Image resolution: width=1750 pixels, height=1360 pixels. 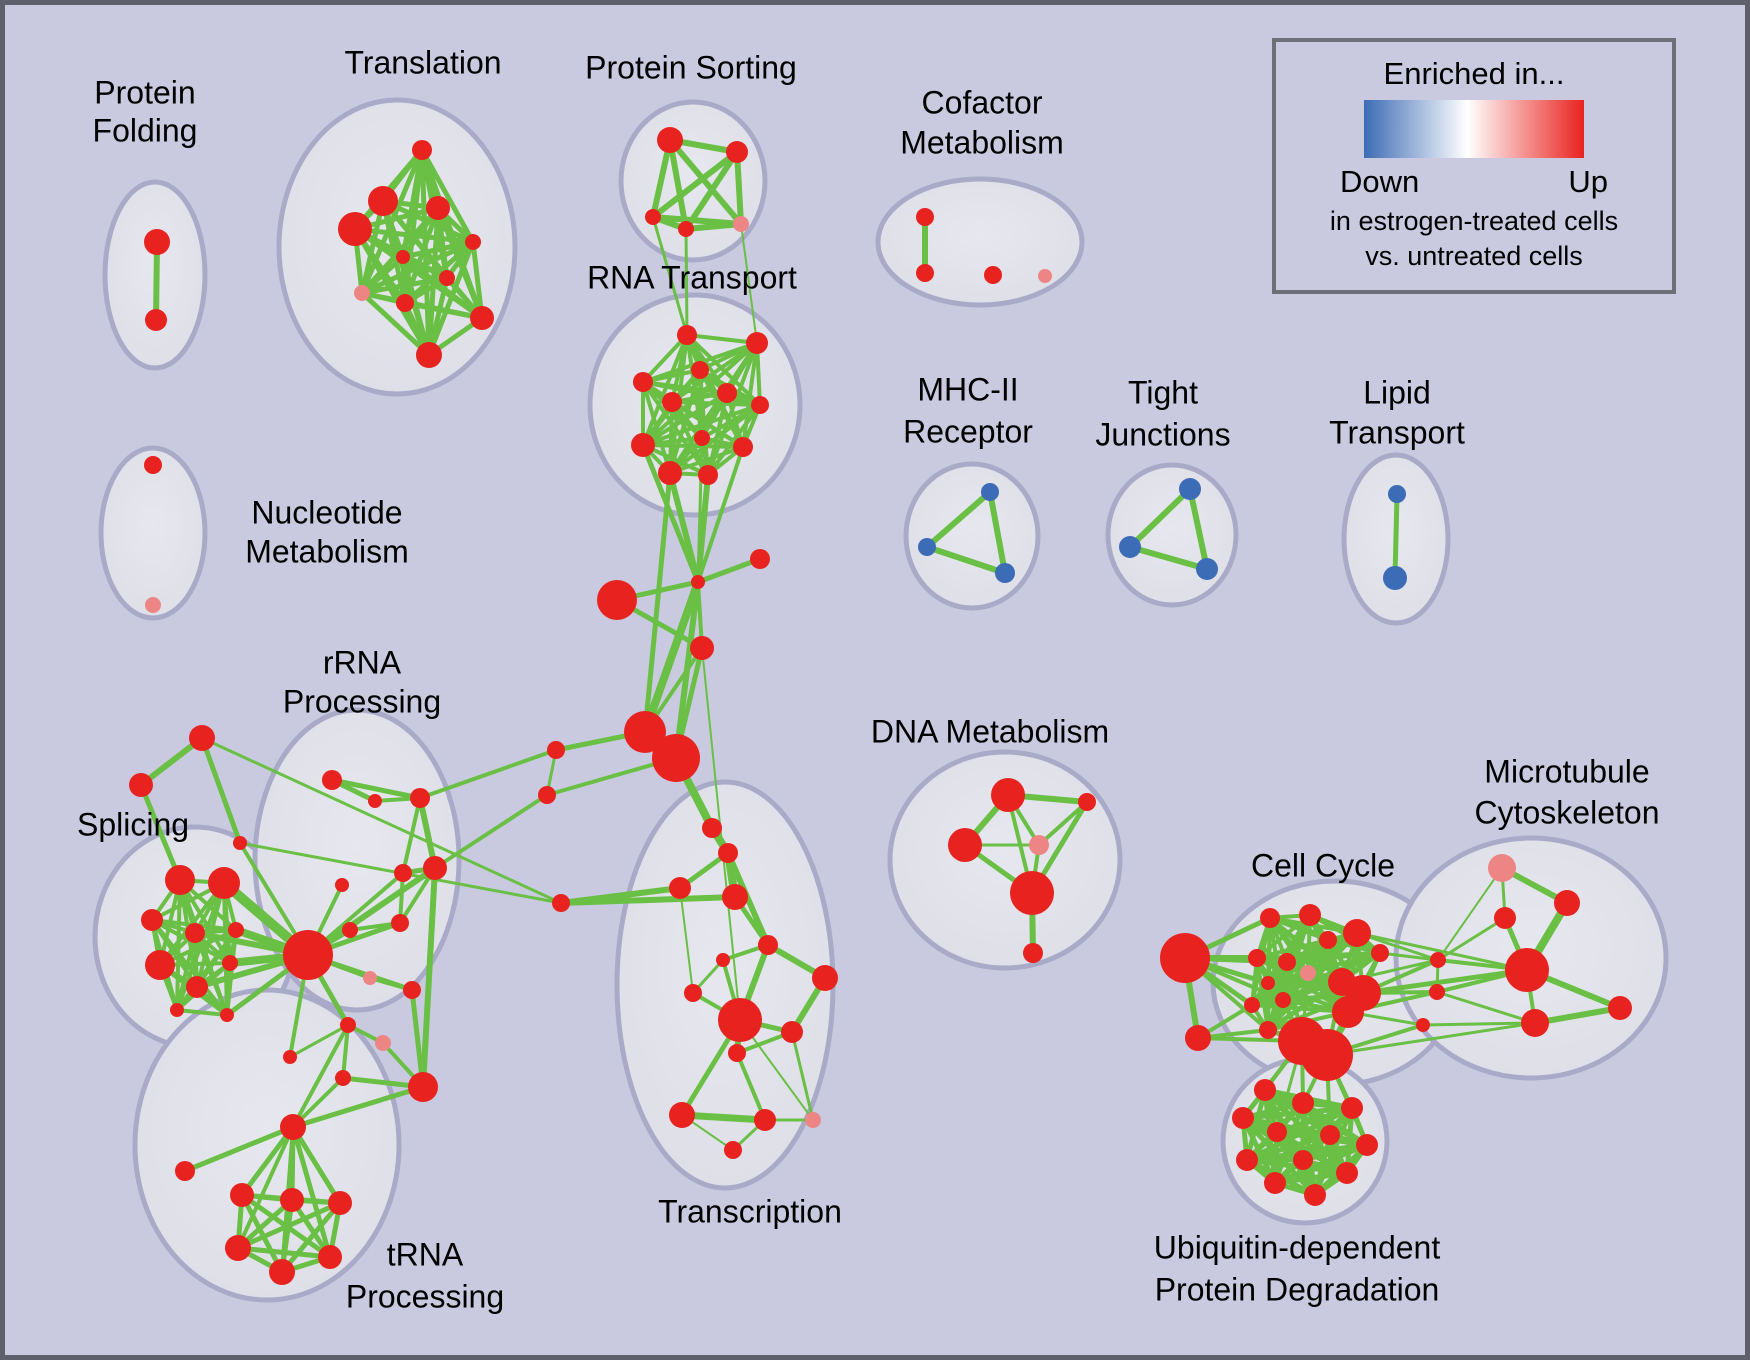 I want to click on cluster-label-ubiquitin-degradation: Ubiquitin-dependent, so click(x=1297, y=1247).